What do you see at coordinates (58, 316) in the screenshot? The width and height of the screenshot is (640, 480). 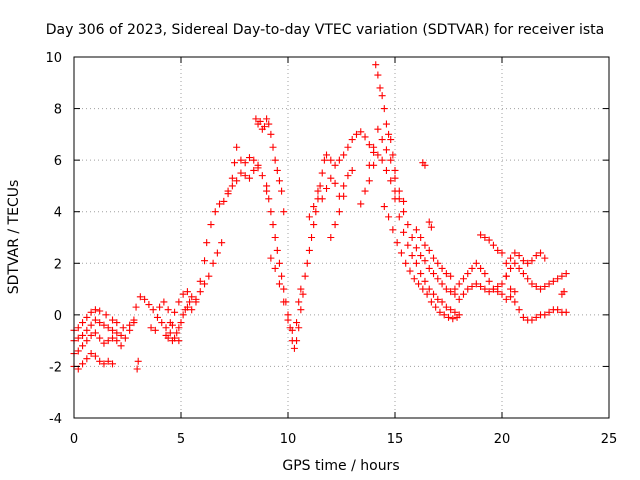 I see `y-tick-label: 0` at bounding box center [58, 316].